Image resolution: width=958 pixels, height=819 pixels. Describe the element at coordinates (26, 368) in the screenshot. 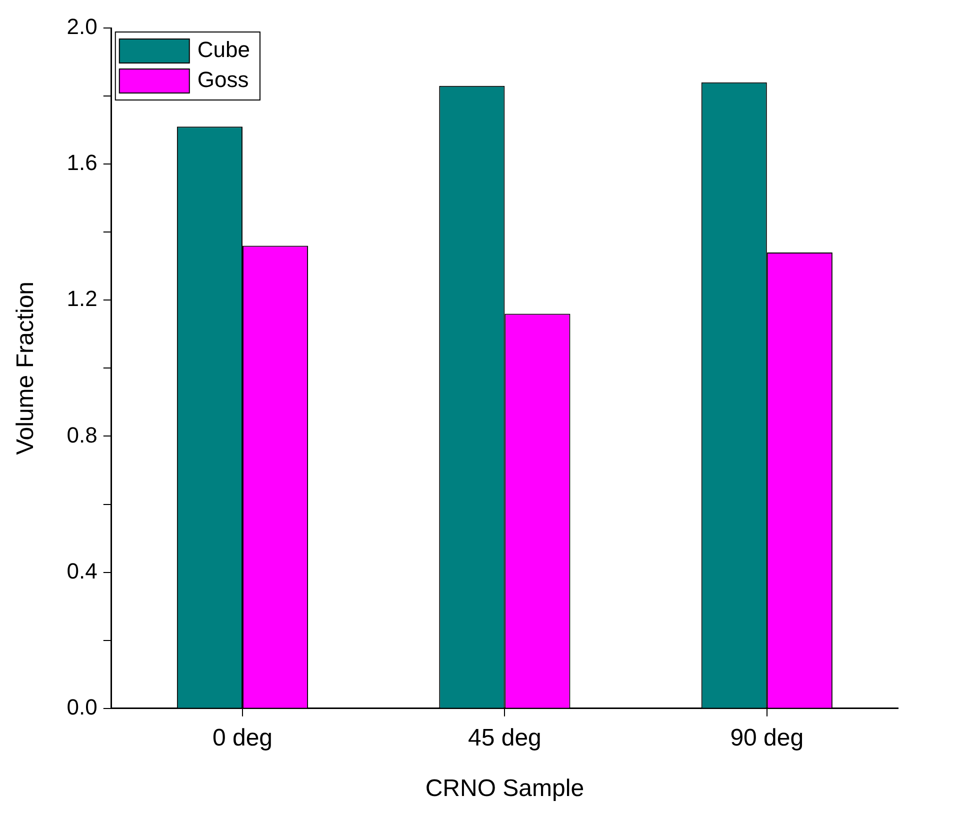

I see `y-axis-title: Volume Fraction` at that location.